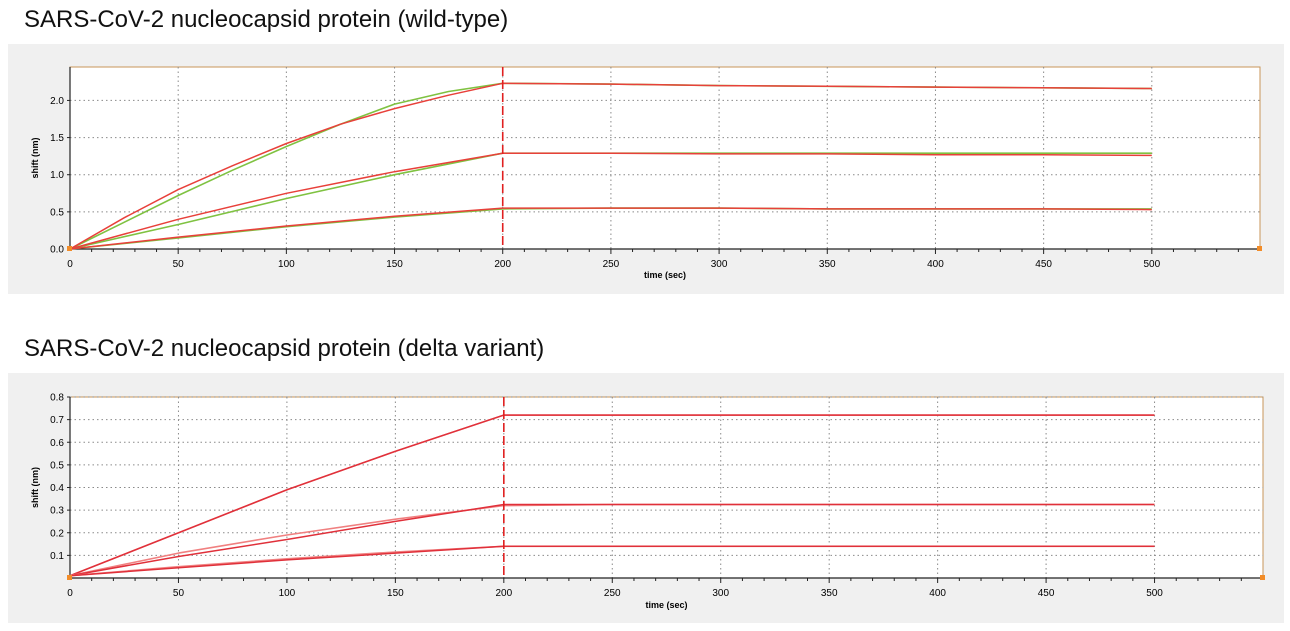  Describe the element at coordinates (57, 533) in the screenshot. I see `y-tick-label: 0.2` at that location.